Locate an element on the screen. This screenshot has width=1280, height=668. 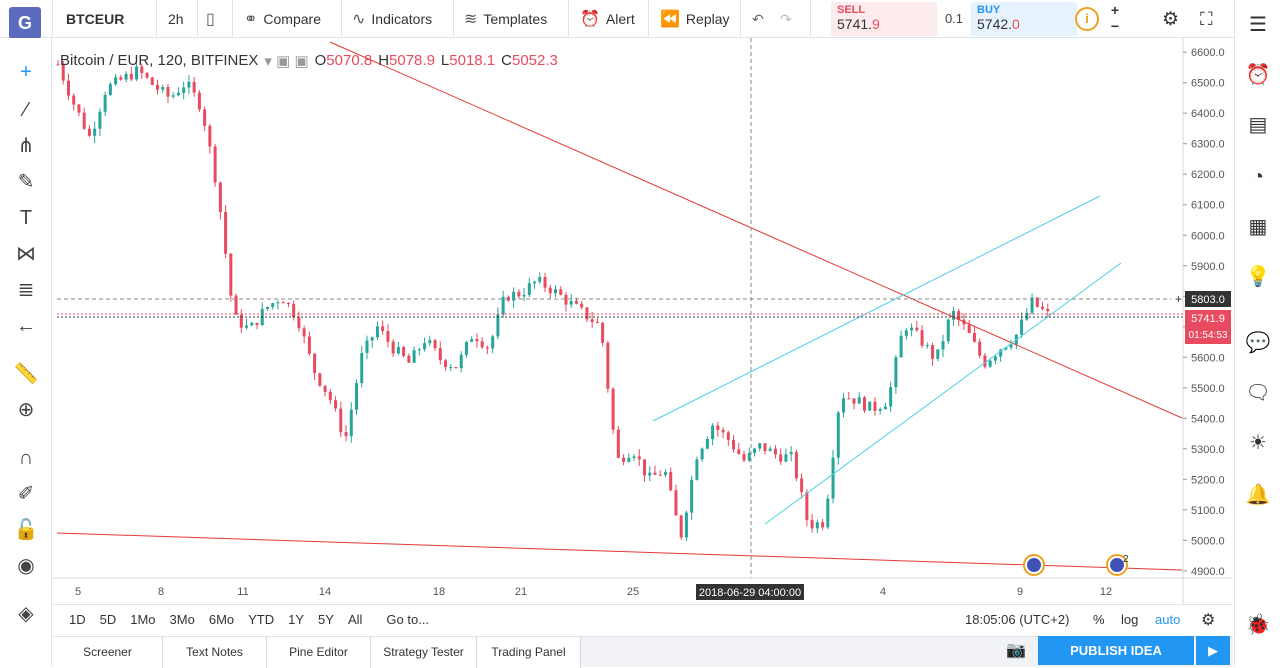
price-tick-label: 5300.0 is located at coordinates (1208, 450).